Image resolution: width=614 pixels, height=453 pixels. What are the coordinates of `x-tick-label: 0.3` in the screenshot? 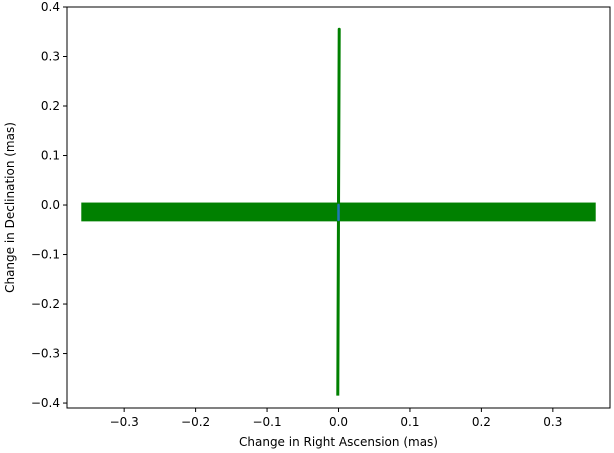 It's located at (552, 422).